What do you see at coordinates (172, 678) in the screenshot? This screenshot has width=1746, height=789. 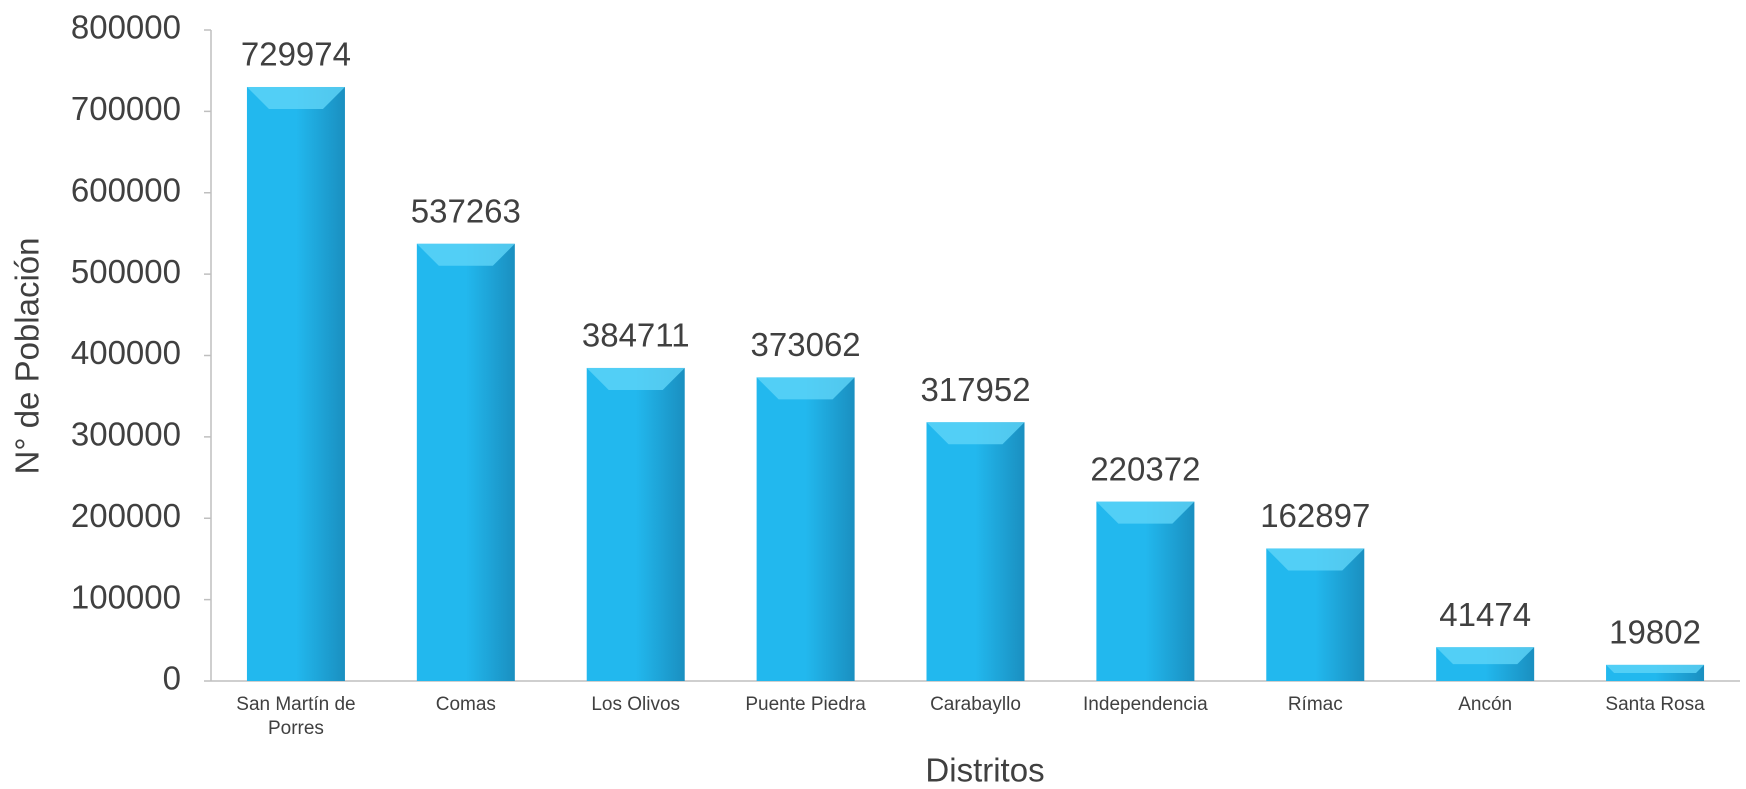 I see `y-tick-label: 0` at bounding box center [172, 678].